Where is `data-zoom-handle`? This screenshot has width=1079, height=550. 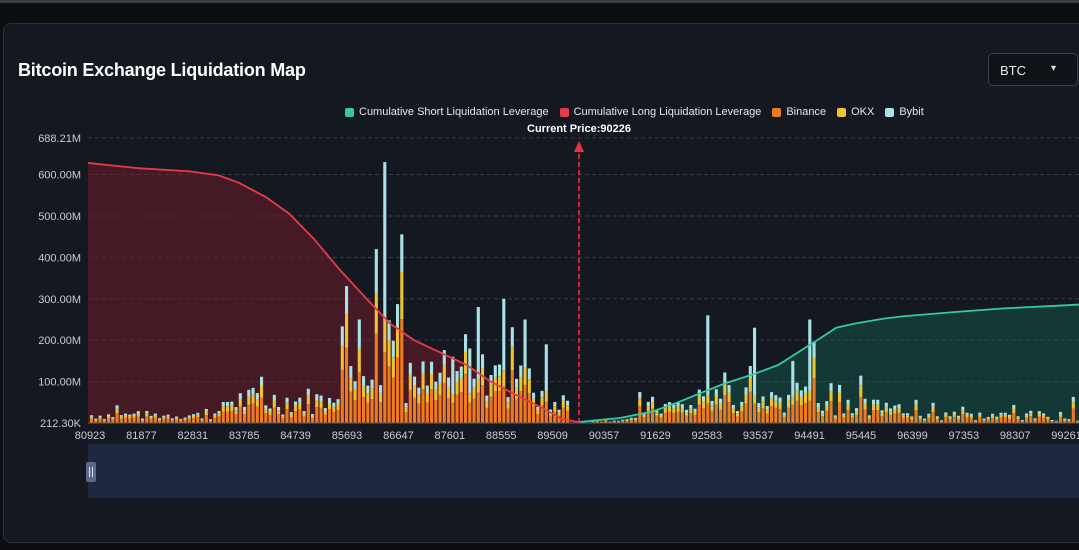 data-zoom-handle is located at coordinates (91, 472).